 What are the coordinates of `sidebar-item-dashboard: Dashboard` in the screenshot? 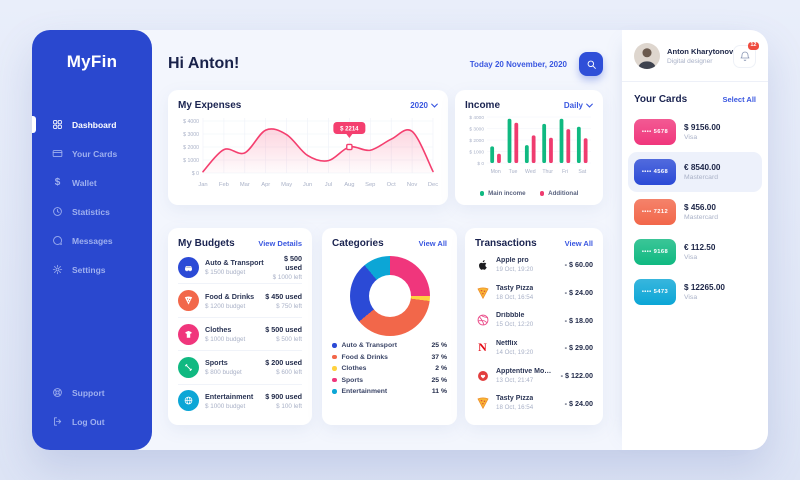 It's located at (92, 124).